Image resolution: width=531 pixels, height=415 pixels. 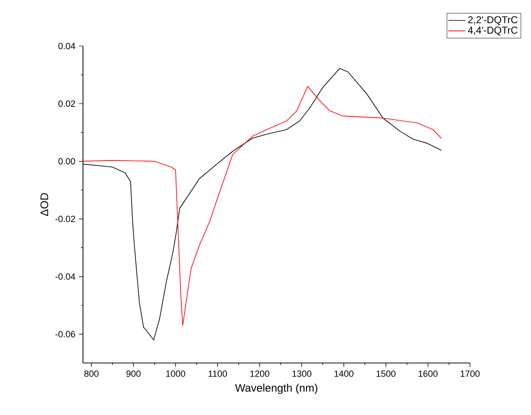 I want to click on x-tick-label: 1200, so click(x=260, y=373).